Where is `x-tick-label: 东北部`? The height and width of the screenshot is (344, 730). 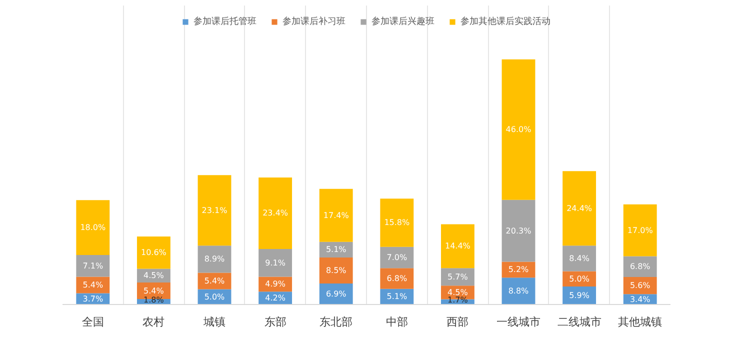
x-tick-label: 东北部 is located at coordinates (336, 322).